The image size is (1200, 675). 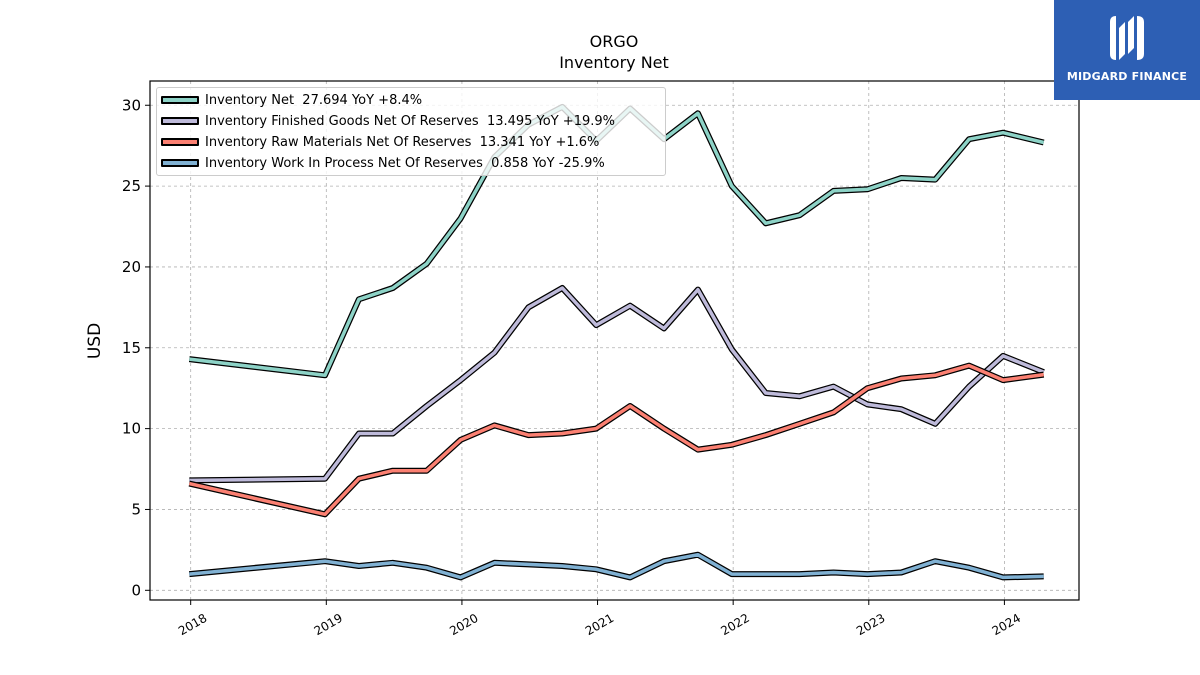 I want to click on y-axis: 0 5 10 15 20 25 30, so click(x=136, y=347).